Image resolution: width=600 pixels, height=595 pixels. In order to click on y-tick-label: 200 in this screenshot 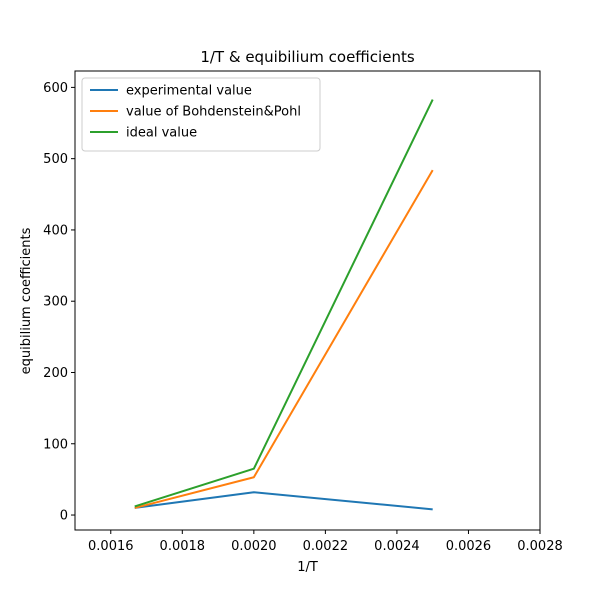, I will do `click(55, 373)`.